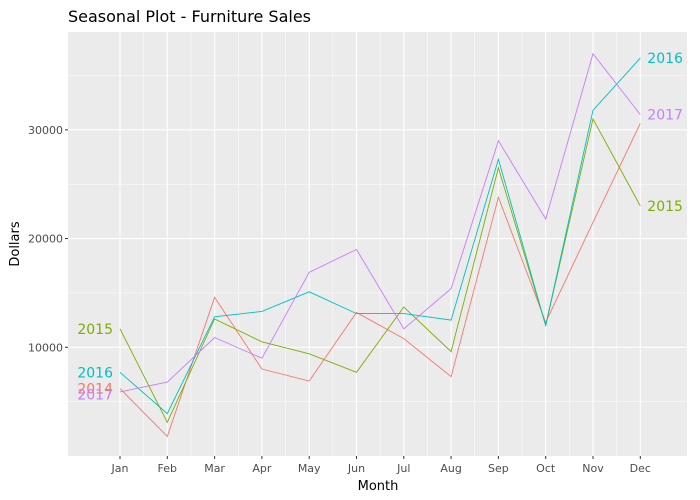 Image resolution: width=700 pixels, height=500 pixels. Describe the element at coordinates (120, 468) in the screenshot. I see `x-tick-label: Jan` at that location.